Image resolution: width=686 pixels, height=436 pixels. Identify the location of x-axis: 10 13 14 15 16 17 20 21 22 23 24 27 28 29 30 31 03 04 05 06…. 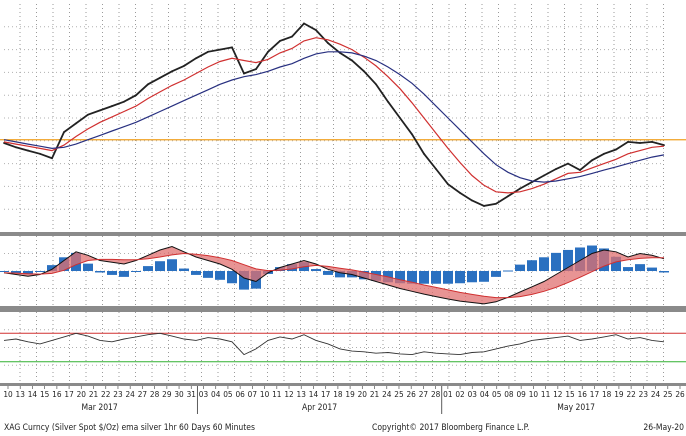
(343, 401).